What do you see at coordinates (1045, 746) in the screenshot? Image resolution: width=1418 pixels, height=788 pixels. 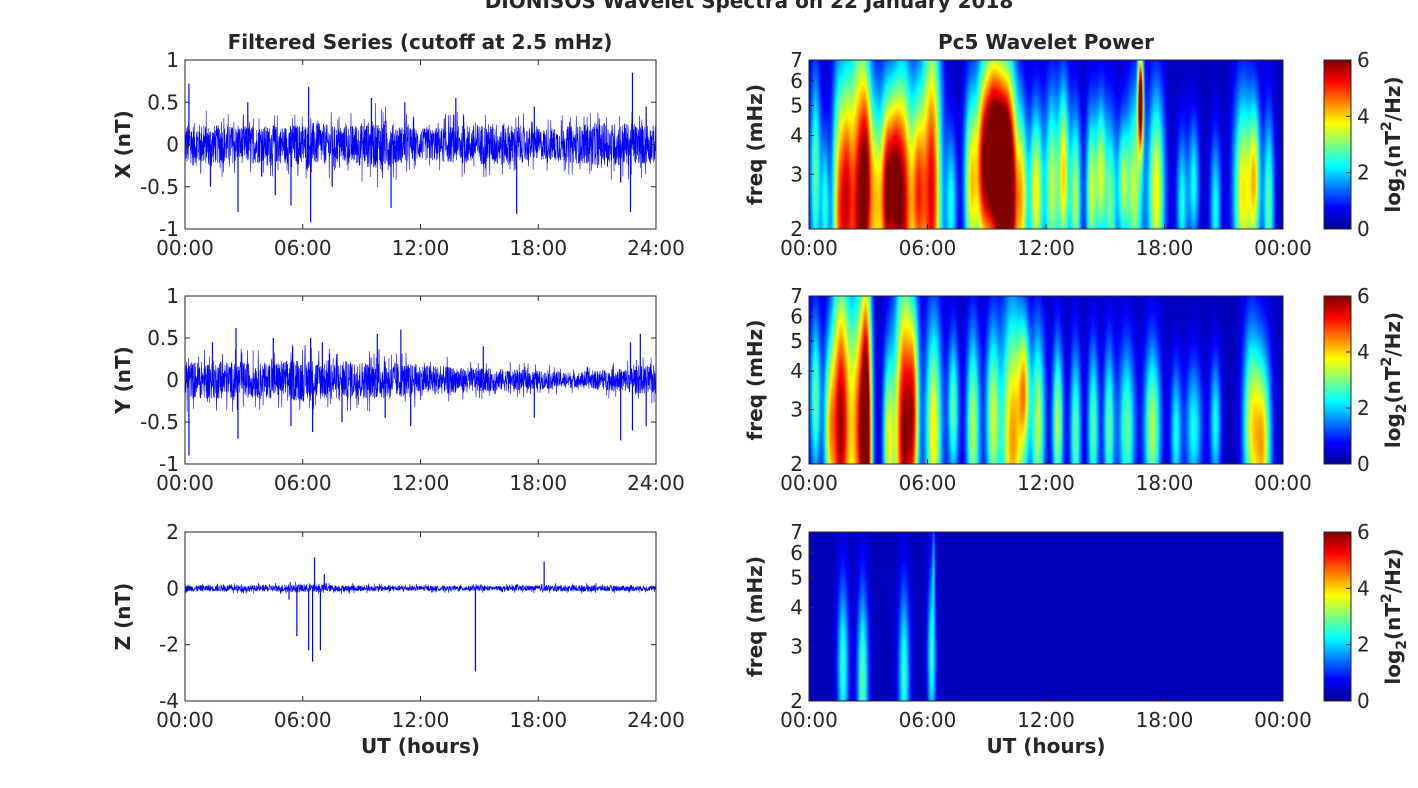 I see `x-axis-label: UT (hours)` at bounding box center [1045, 746].